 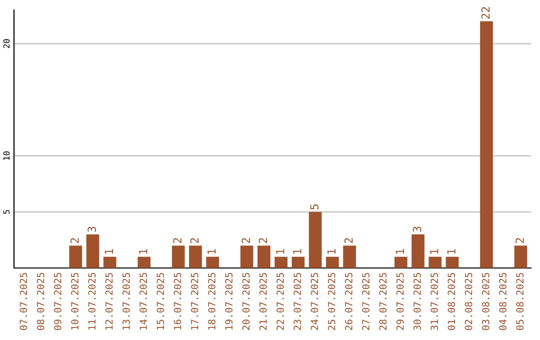 What do you see at coordinates (400, 301) in the screenshot?
I see `x-tick-label: 29.07.2025` at bounding box center [400, 301].